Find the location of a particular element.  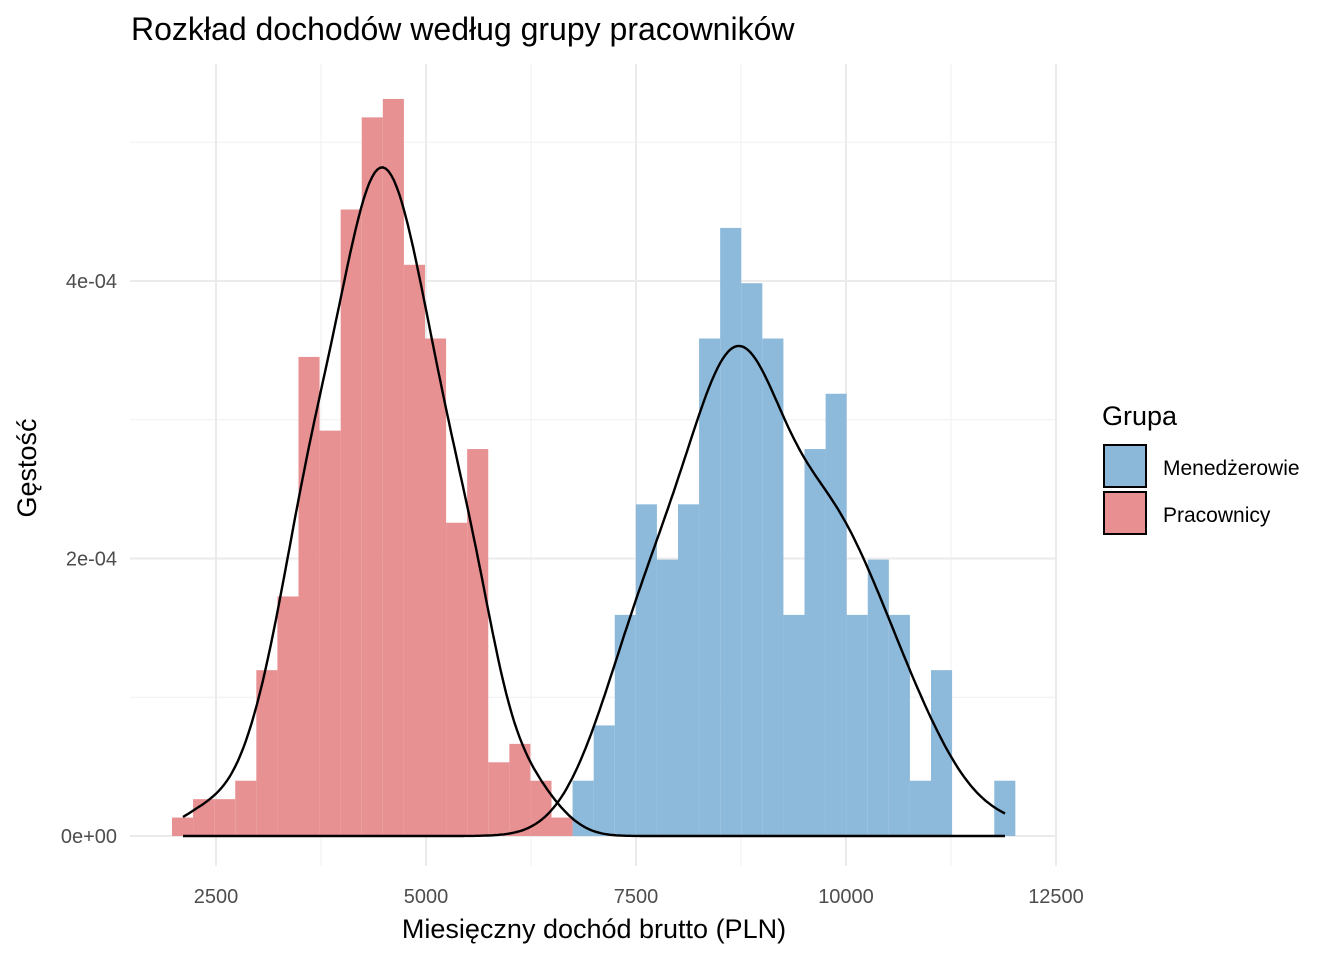

x-tick-label: 5000 is located at coordinates (426, 897).